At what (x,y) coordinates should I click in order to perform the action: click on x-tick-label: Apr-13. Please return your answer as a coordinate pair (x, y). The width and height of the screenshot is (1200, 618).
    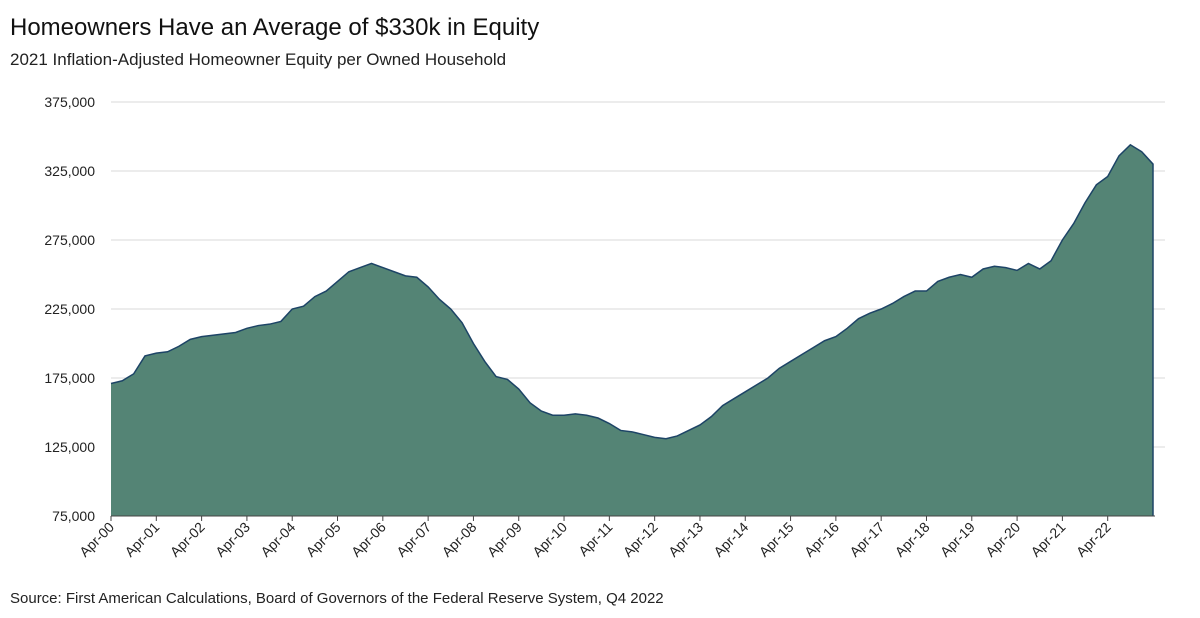
    Looking at the image, I should click on (685, 539).